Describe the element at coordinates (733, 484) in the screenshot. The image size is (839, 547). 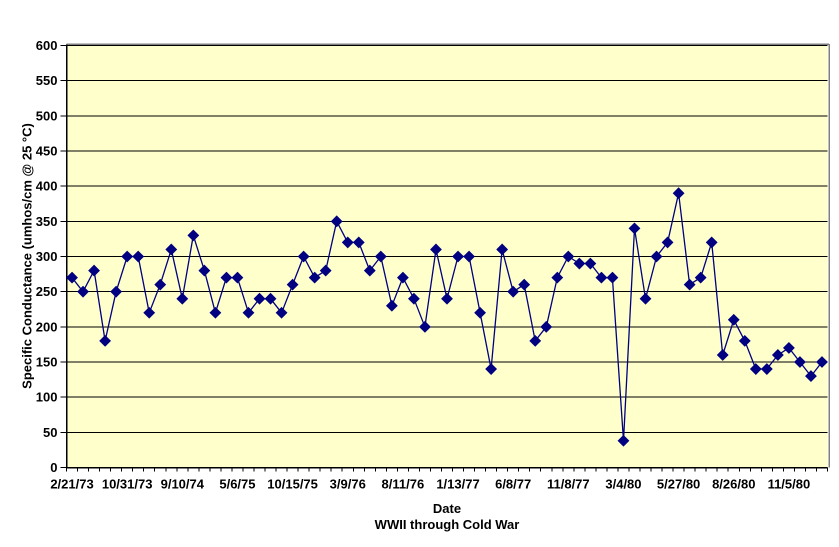
I see `x-tick-label: 8/26/80` at that location.